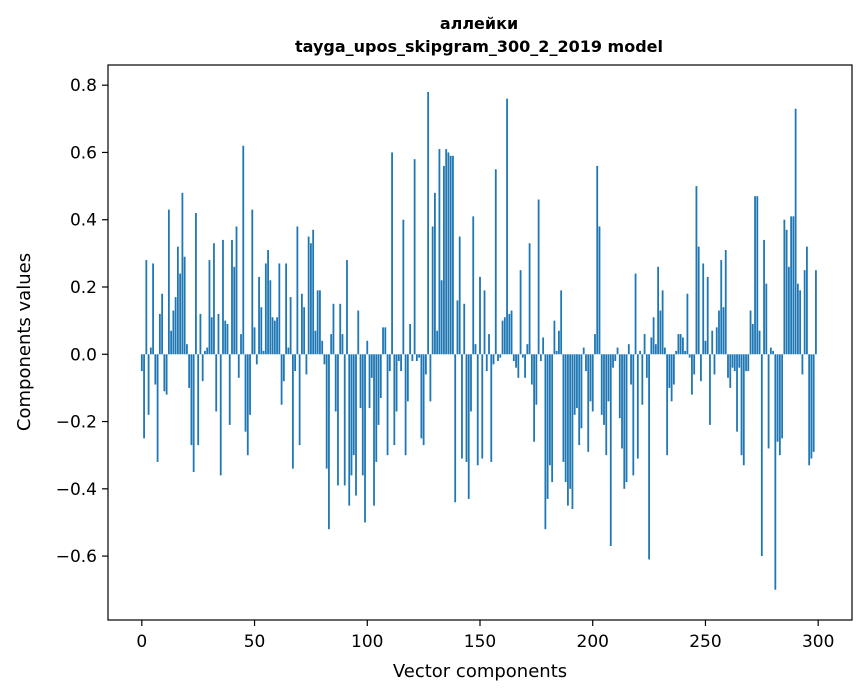  What do you see at coordinates (76, 490) in the screenshot?
I see `y-tick-label: −0.4` at bounding box center [76, 490].